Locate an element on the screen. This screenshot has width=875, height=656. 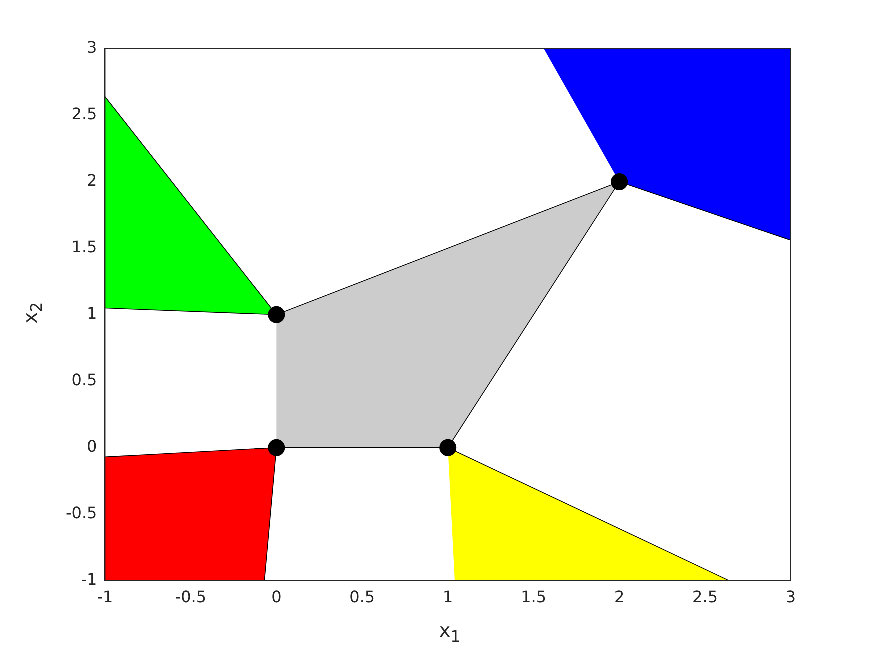
x-tick-label: 1 is located at coordinates (448, 597).